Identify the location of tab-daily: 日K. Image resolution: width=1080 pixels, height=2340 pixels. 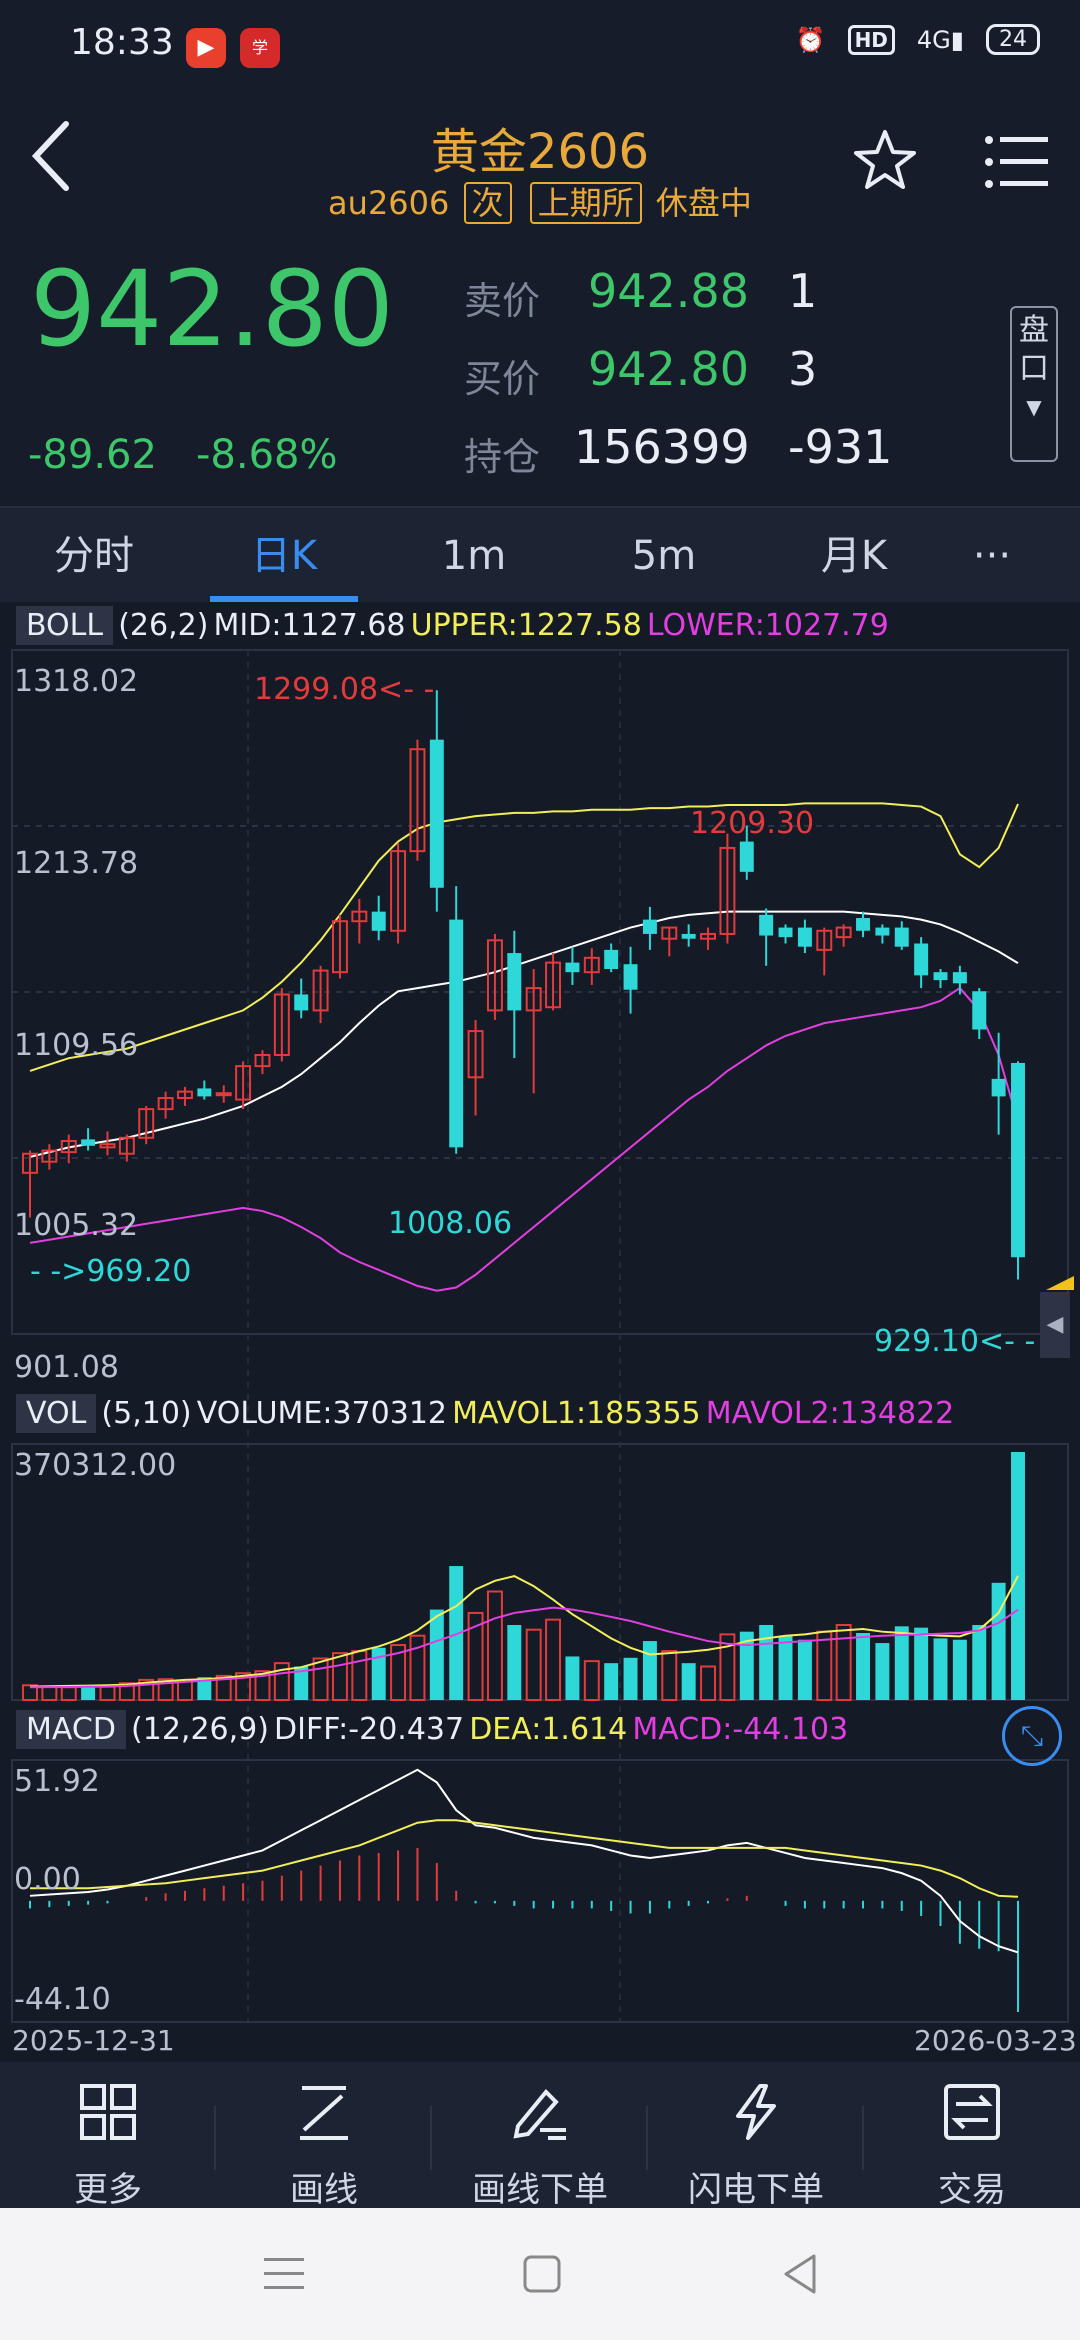
(284, 556).